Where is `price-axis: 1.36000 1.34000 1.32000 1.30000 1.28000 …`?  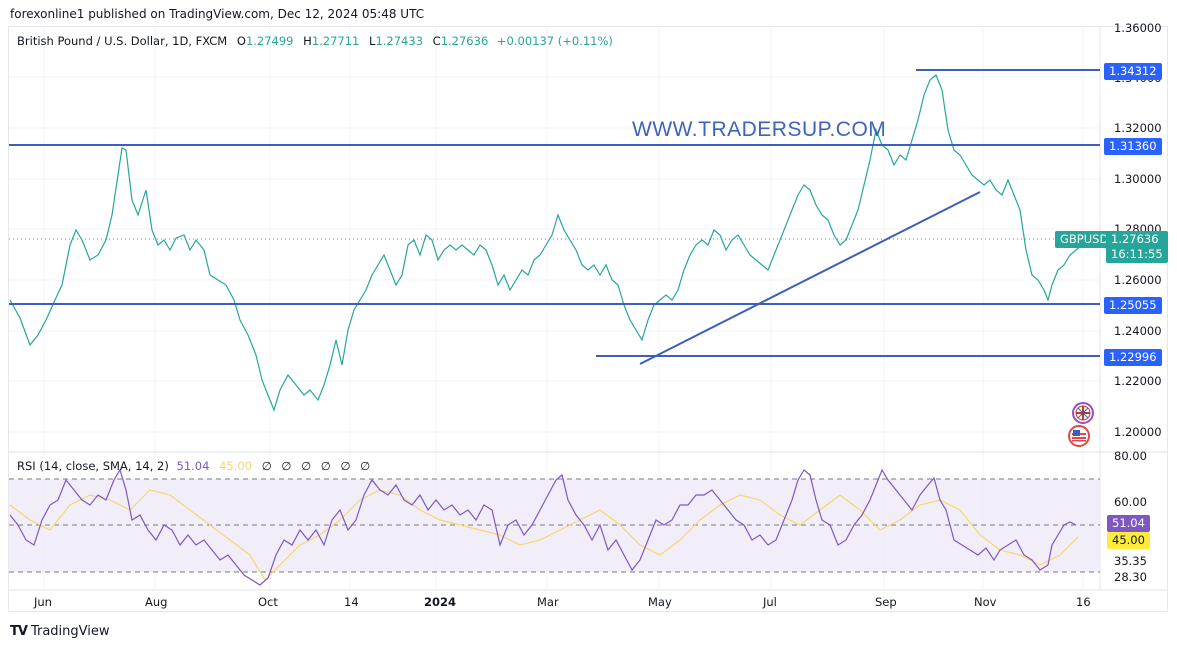
price-axis: 1.36000 1.34000 1.32000 1.30000 1.28000 … is located at coordinates (1138, 230).